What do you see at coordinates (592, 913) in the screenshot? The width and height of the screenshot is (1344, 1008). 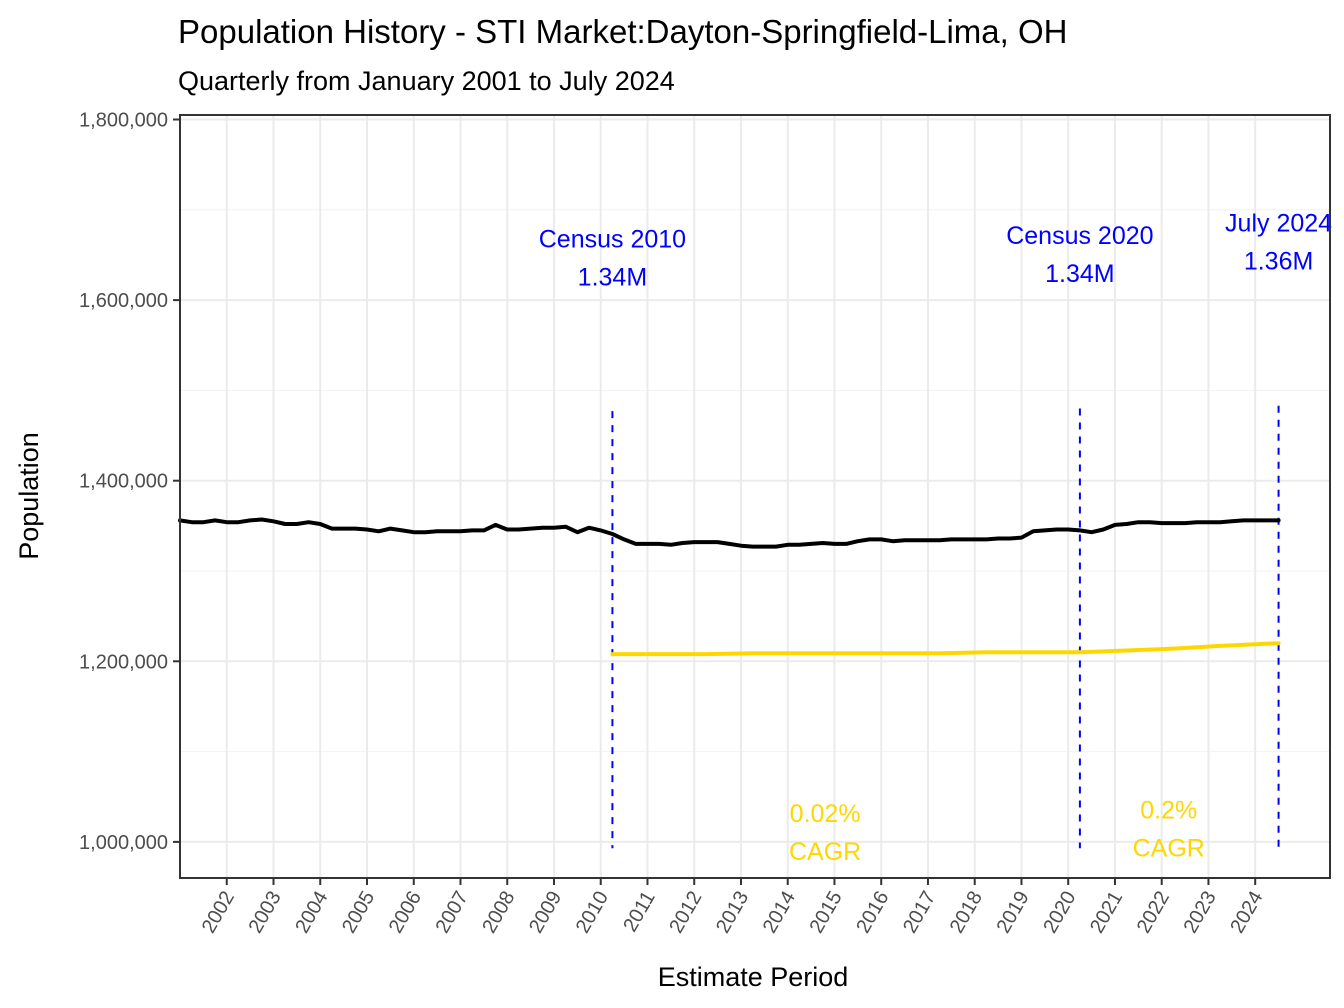 I see `x-tick-label: 2010` at bounding box center [592, 913].